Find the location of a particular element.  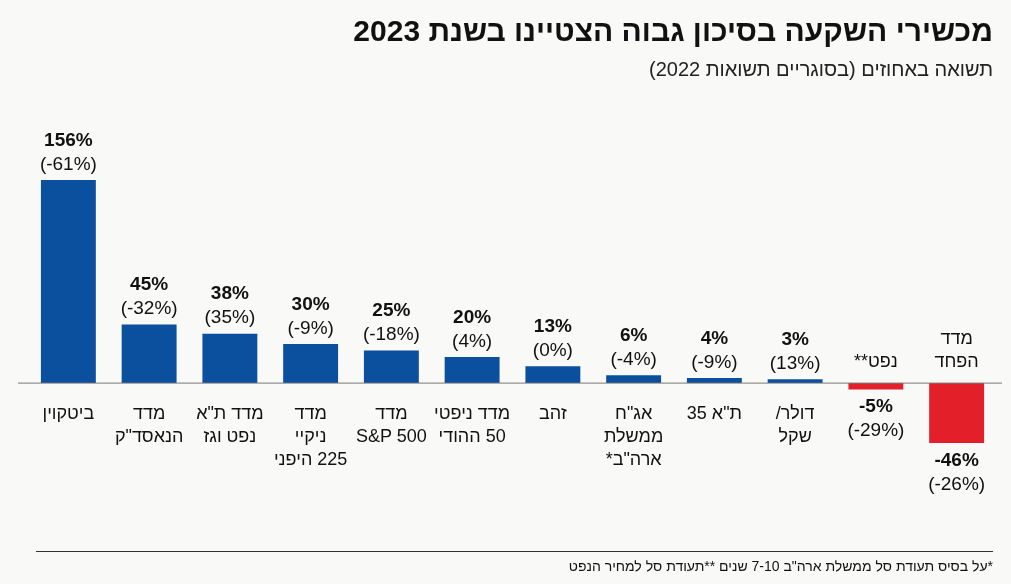

chart-title: מכשירי השקעה בסיכון גבוה הצטיינו בשנת 2023 is located at coordinates (673, 31).